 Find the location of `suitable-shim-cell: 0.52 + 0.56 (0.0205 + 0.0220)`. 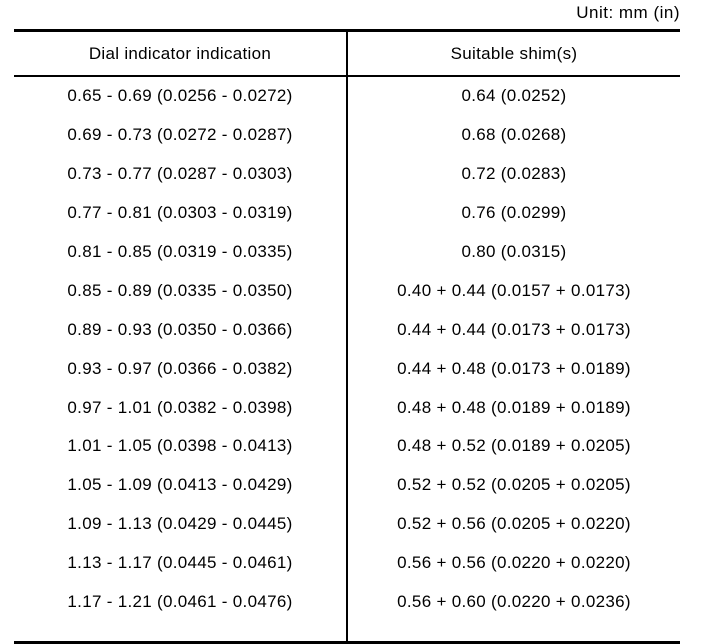

suitable-shim-cell: 0.52 + 0.56 (0.0205 + 0.0220) is located at coordinates (514, 524).